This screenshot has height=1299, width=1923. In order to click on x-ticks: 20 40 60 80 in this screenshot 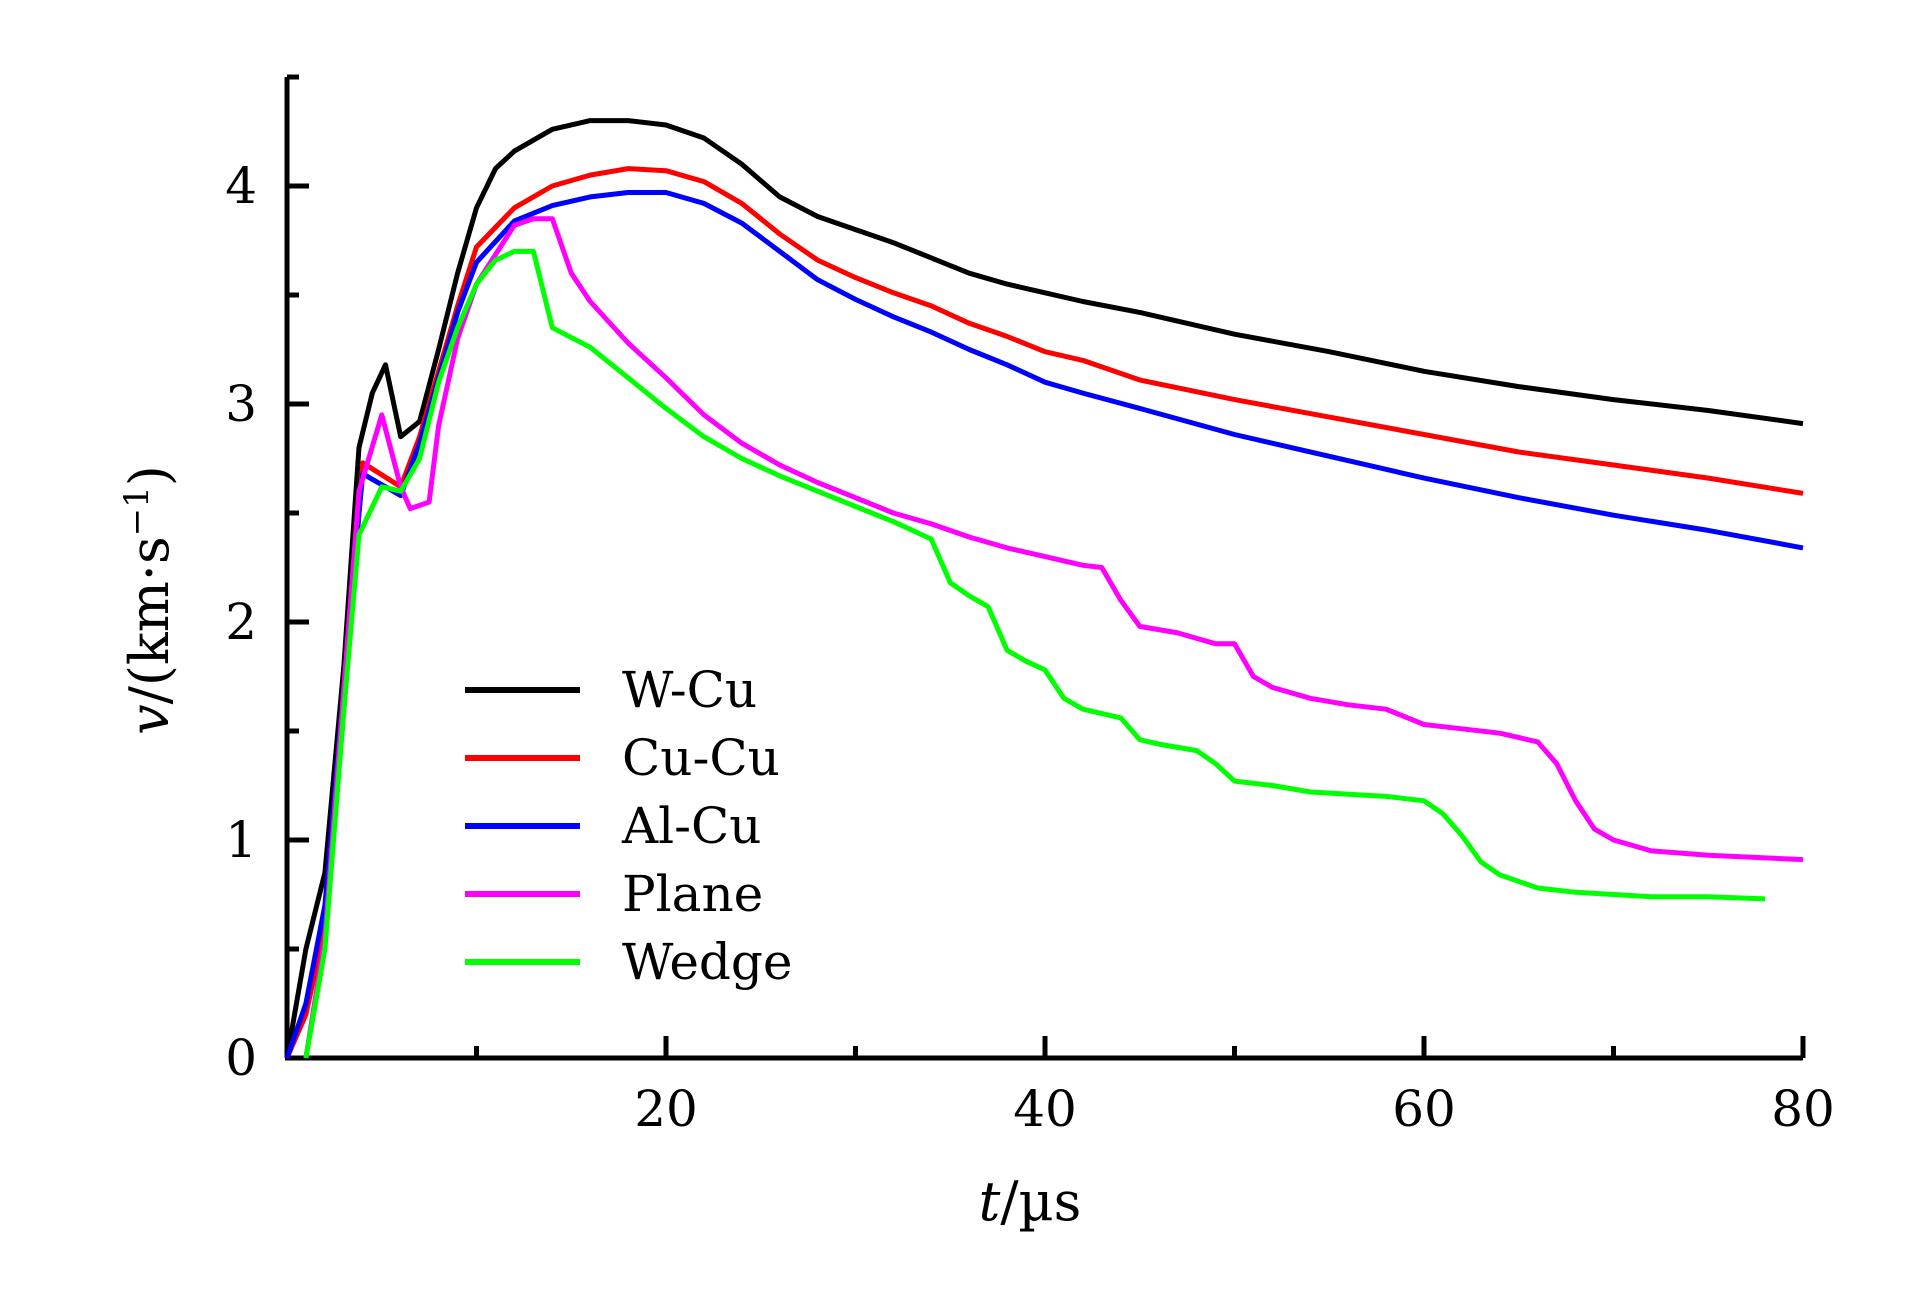, I will do `click(1154, 1087)`.